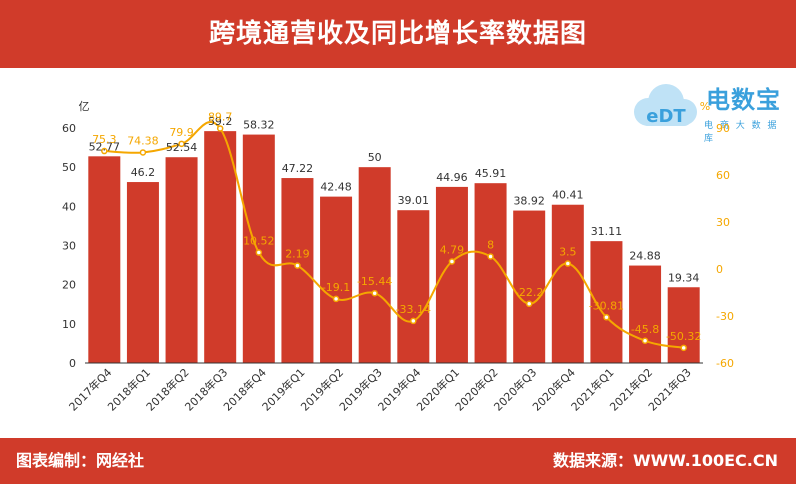  I want to click on line-value-label: 74.38, so click(143, 140).